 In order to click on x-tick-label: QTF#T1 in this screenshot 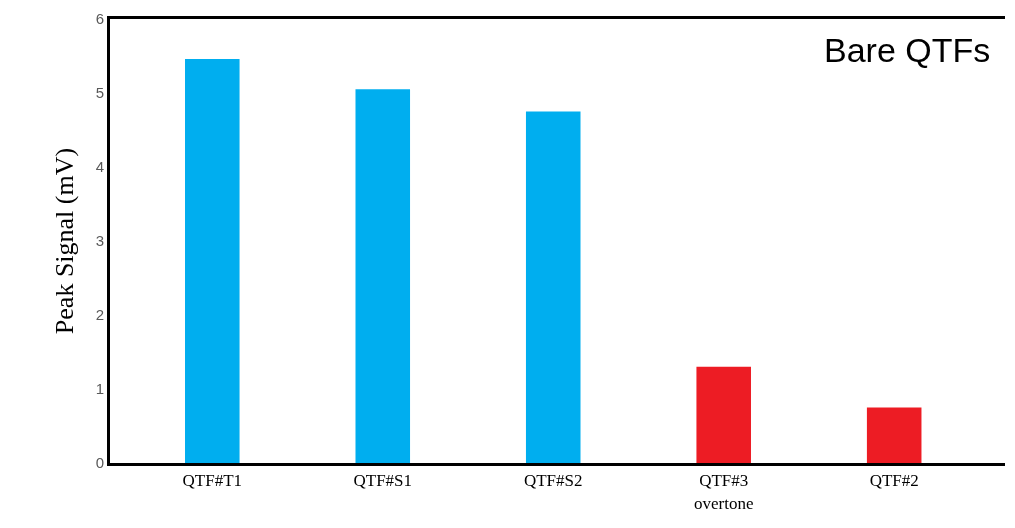, I will do `click(212, 481)`.